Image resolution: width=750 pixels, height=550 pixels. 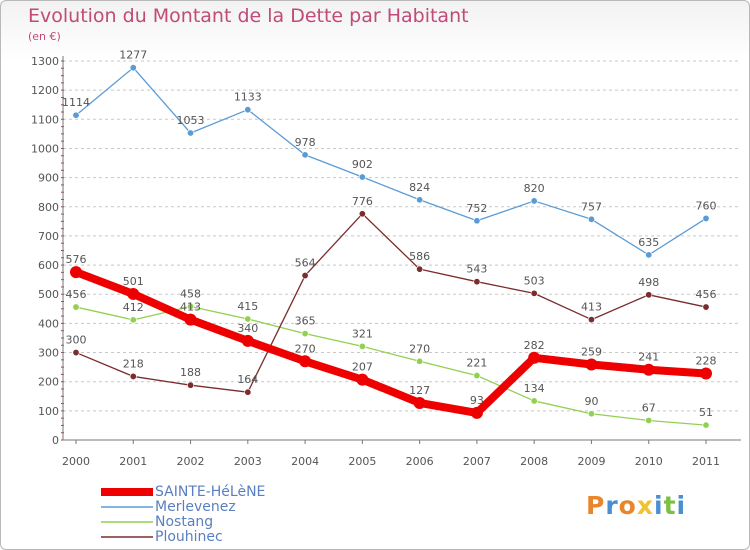 I want to click on x-tick-label: 2002, so click(x=191, y=461).